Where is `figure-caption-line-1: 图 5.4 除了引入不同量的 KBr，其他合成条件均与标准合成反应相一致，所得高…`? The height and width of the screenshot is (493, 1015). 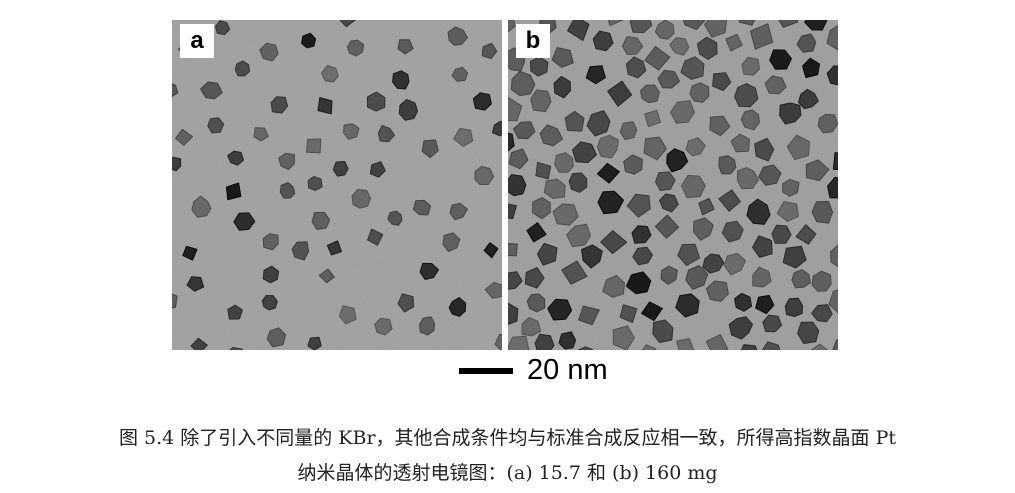 figure-caption-line-1: 图 5.4 除了引入不同量的 KBr，其他合成条件均与标准合成反应相一致，所得高… is located at coordinates (507, 438).